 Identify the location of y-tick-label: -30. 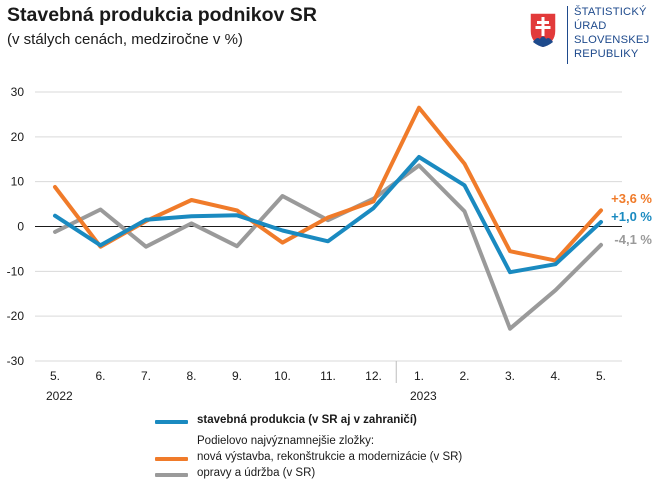
(16, 361).